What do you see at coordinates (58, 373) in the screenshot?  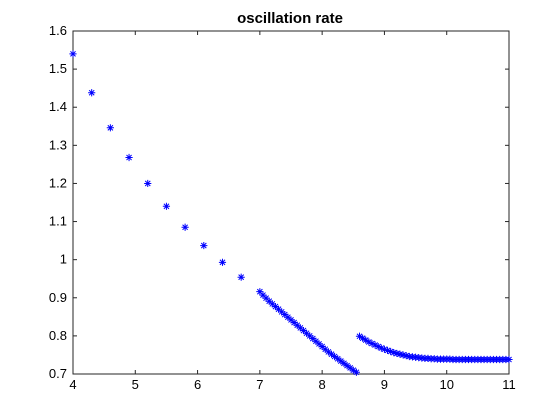 I see `y-tick-label: 0.7` at bounding box center [58, 373].